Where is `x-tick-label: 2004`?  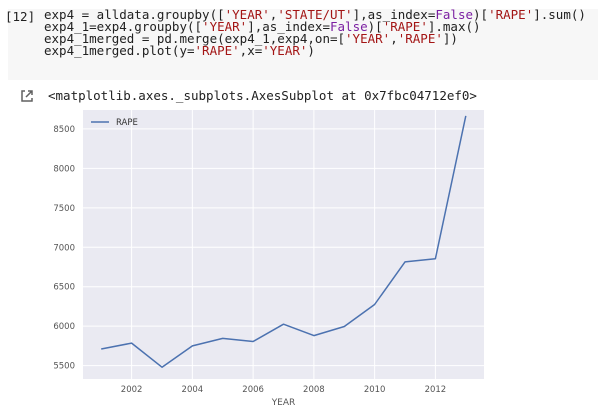
x-tick-label: 2004 is located at coordinates (193, 390).